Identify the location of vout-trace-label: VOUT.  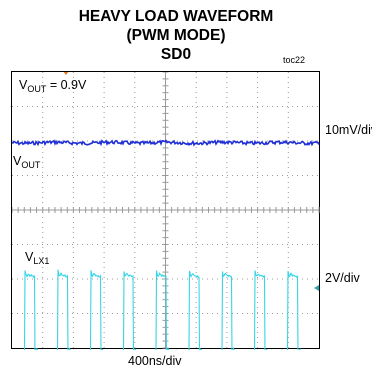
(27, 162).